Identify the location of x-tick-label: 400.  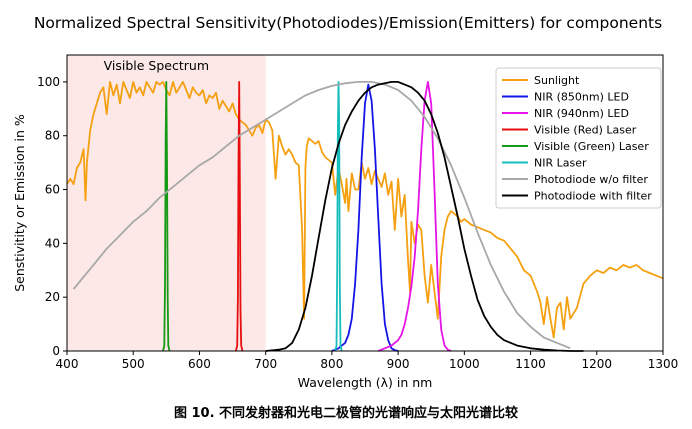
(67, 364).